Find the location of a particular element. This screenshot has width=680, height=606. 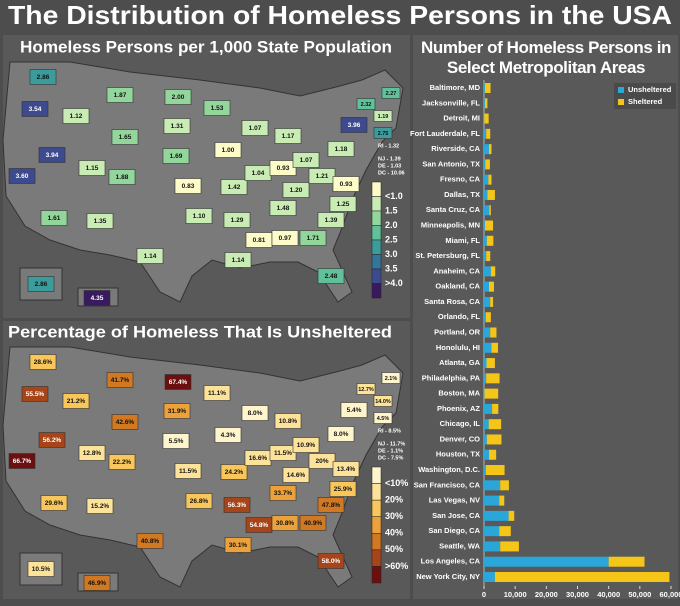

callout: DC - 7.5% is located at coordinates (390, 458).